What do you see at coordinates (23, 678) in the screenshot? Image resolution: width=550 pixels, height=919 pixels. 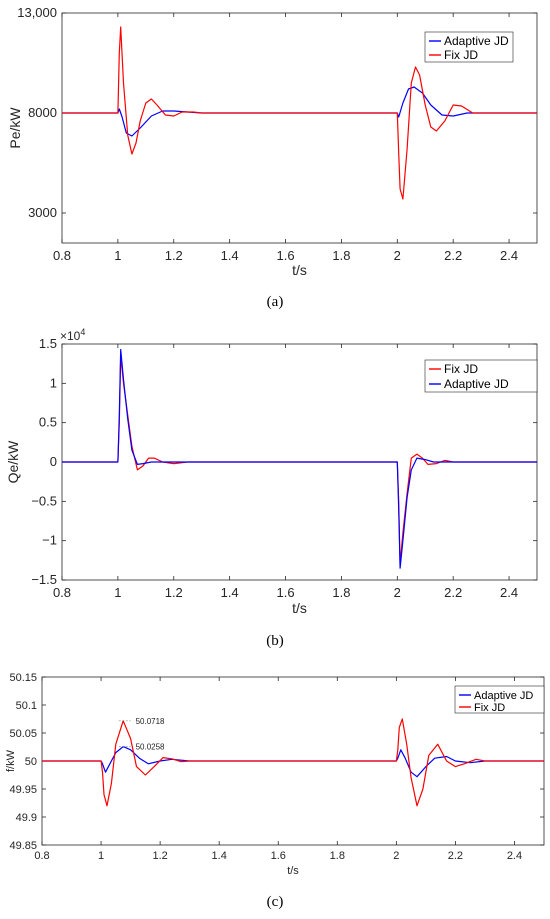 I see `y-tick-label: 50.15` at bounding box center [23, 678].